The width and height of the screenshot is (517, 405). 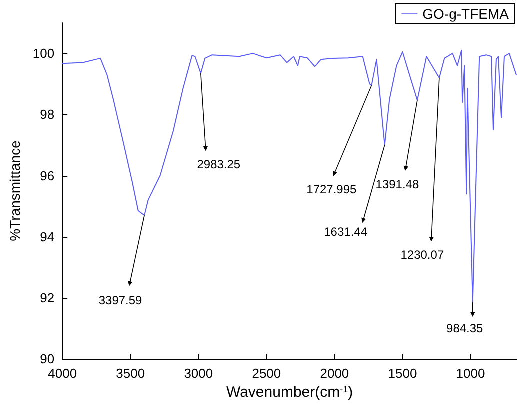 What do you see at coordinates (466, 14) in the screenshot?
I see `legend-label: GO-g-TFEMA` at bounding box center [466, 14].